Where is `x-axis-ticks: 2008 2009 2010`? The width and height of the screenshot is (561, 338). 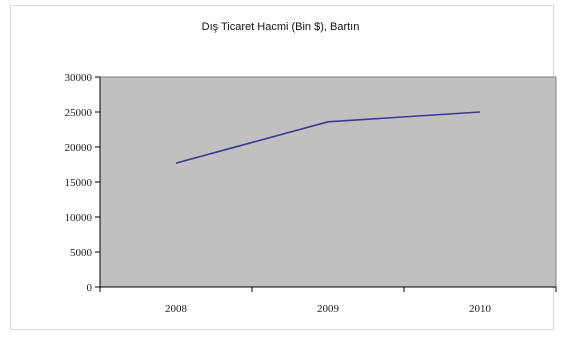
x-axis-ticks: 2008 2009 2010 is located at coordinates (328, 301).